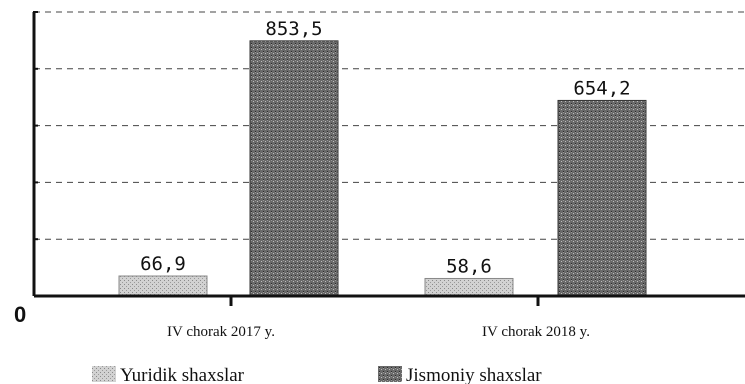 The height and width of the screenshot is (384, 745). Describe the element at coordinates (35, 126) in the screenshot. I see `y-ticks` at that location.